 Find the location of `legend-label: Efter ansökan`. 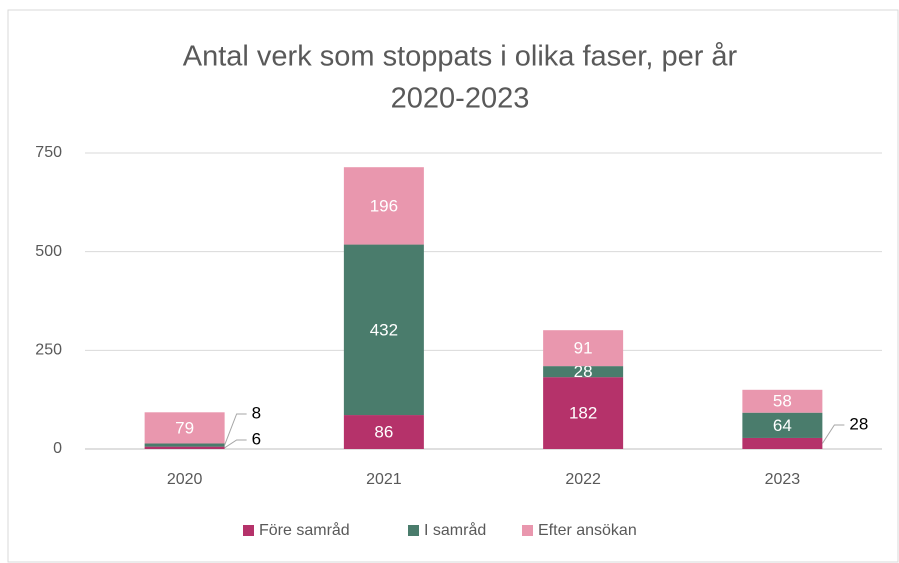

legend-label: Efter ansökan is located at coordinates (587, 530).